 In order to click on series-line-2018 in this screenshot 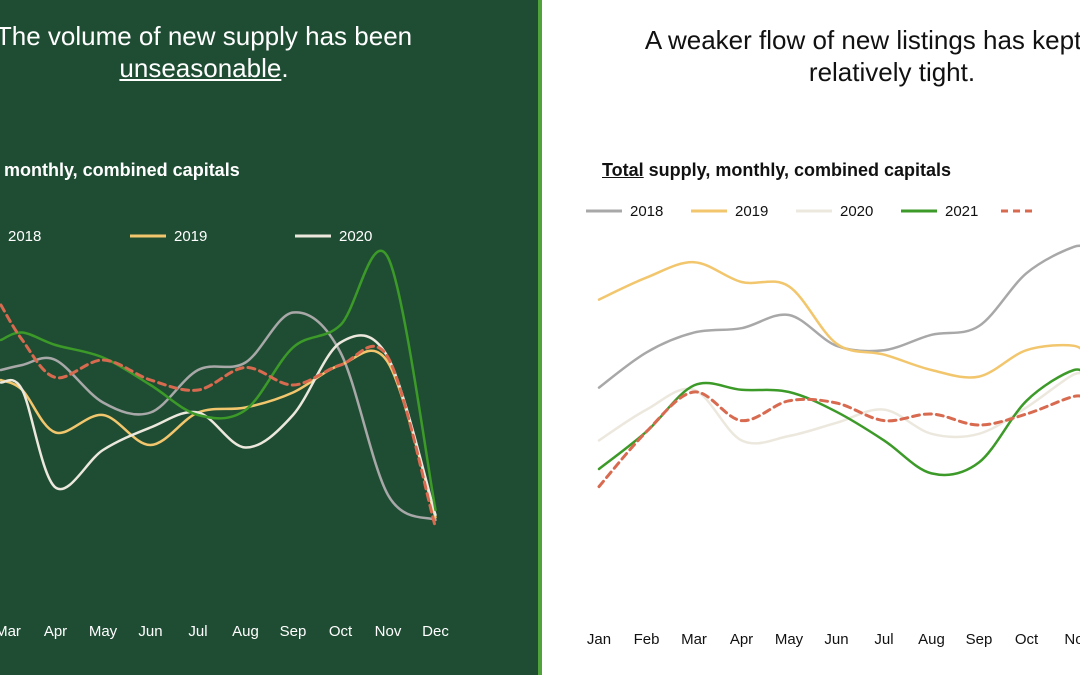, I will do `click(218, 416)`.